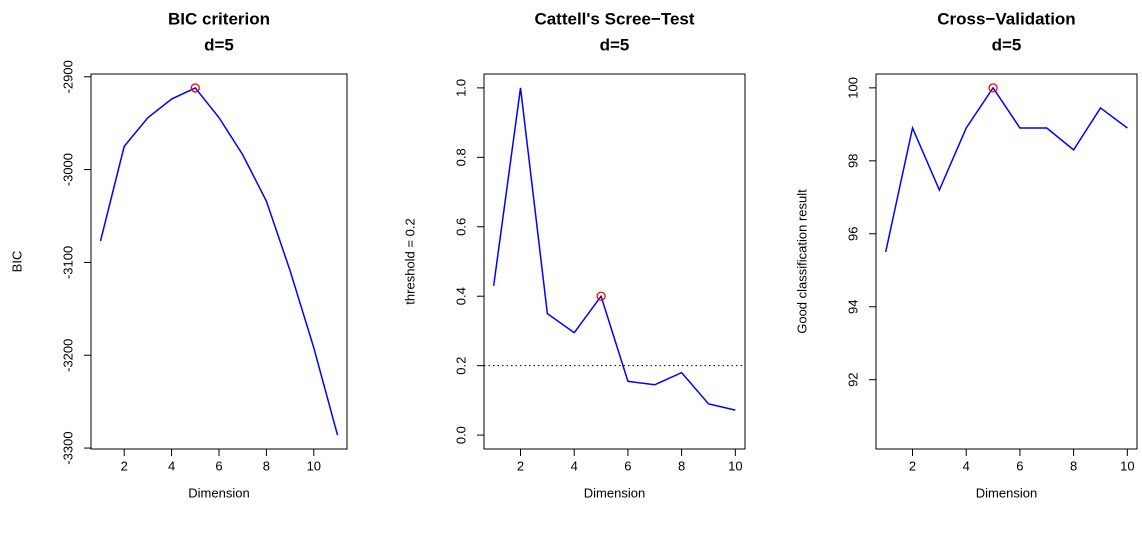 The width and height of the screenshot is (1142, 534). Describe the element at coordinates (614, 18) in the screenshot. I see `chart-title: Cattell's Scree−Test` at that location.